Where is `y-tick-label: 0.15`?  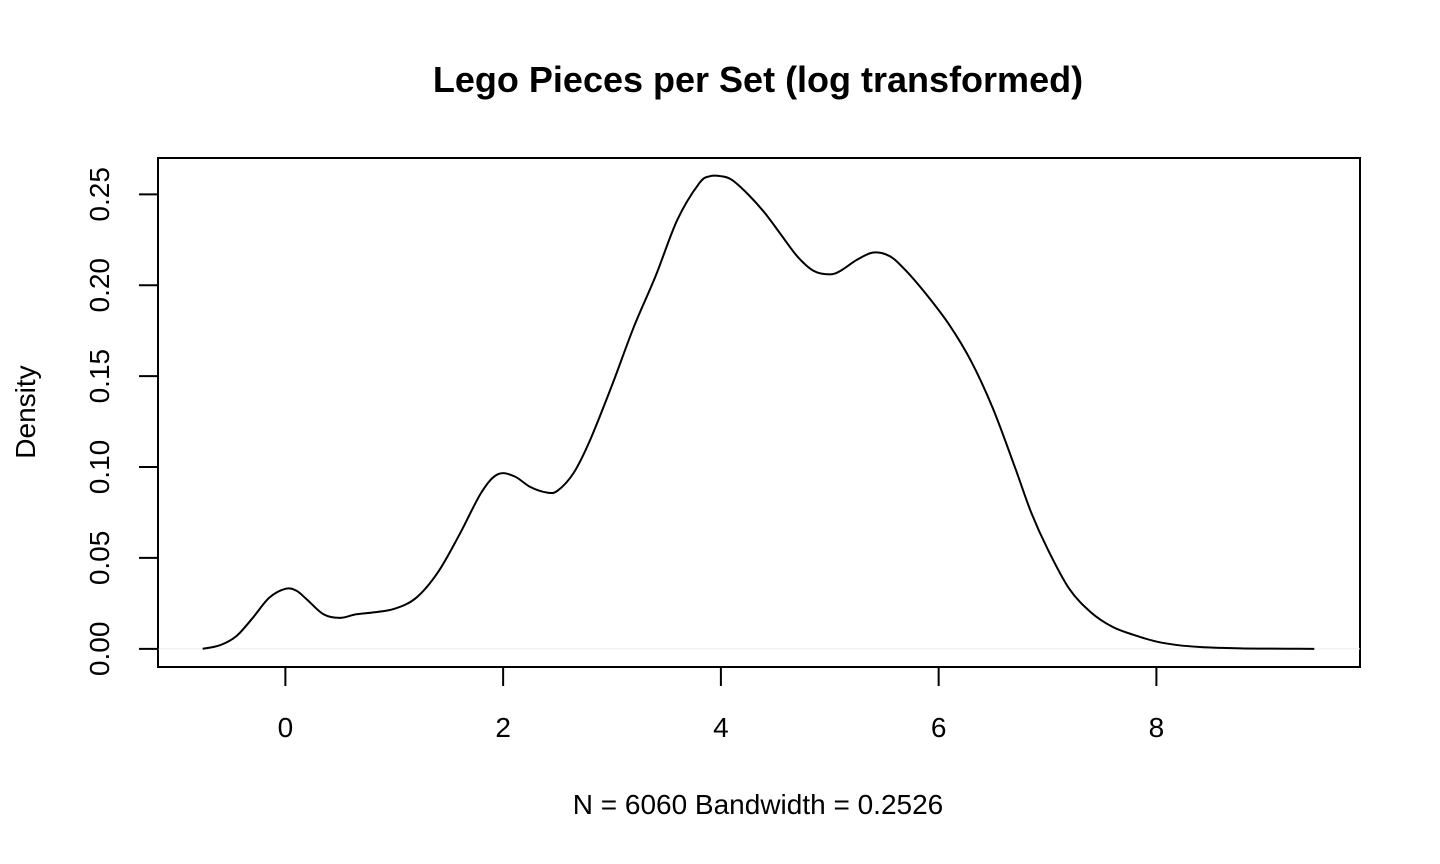
y-tick-label: 0.15 is located at coordinates (99, 376).